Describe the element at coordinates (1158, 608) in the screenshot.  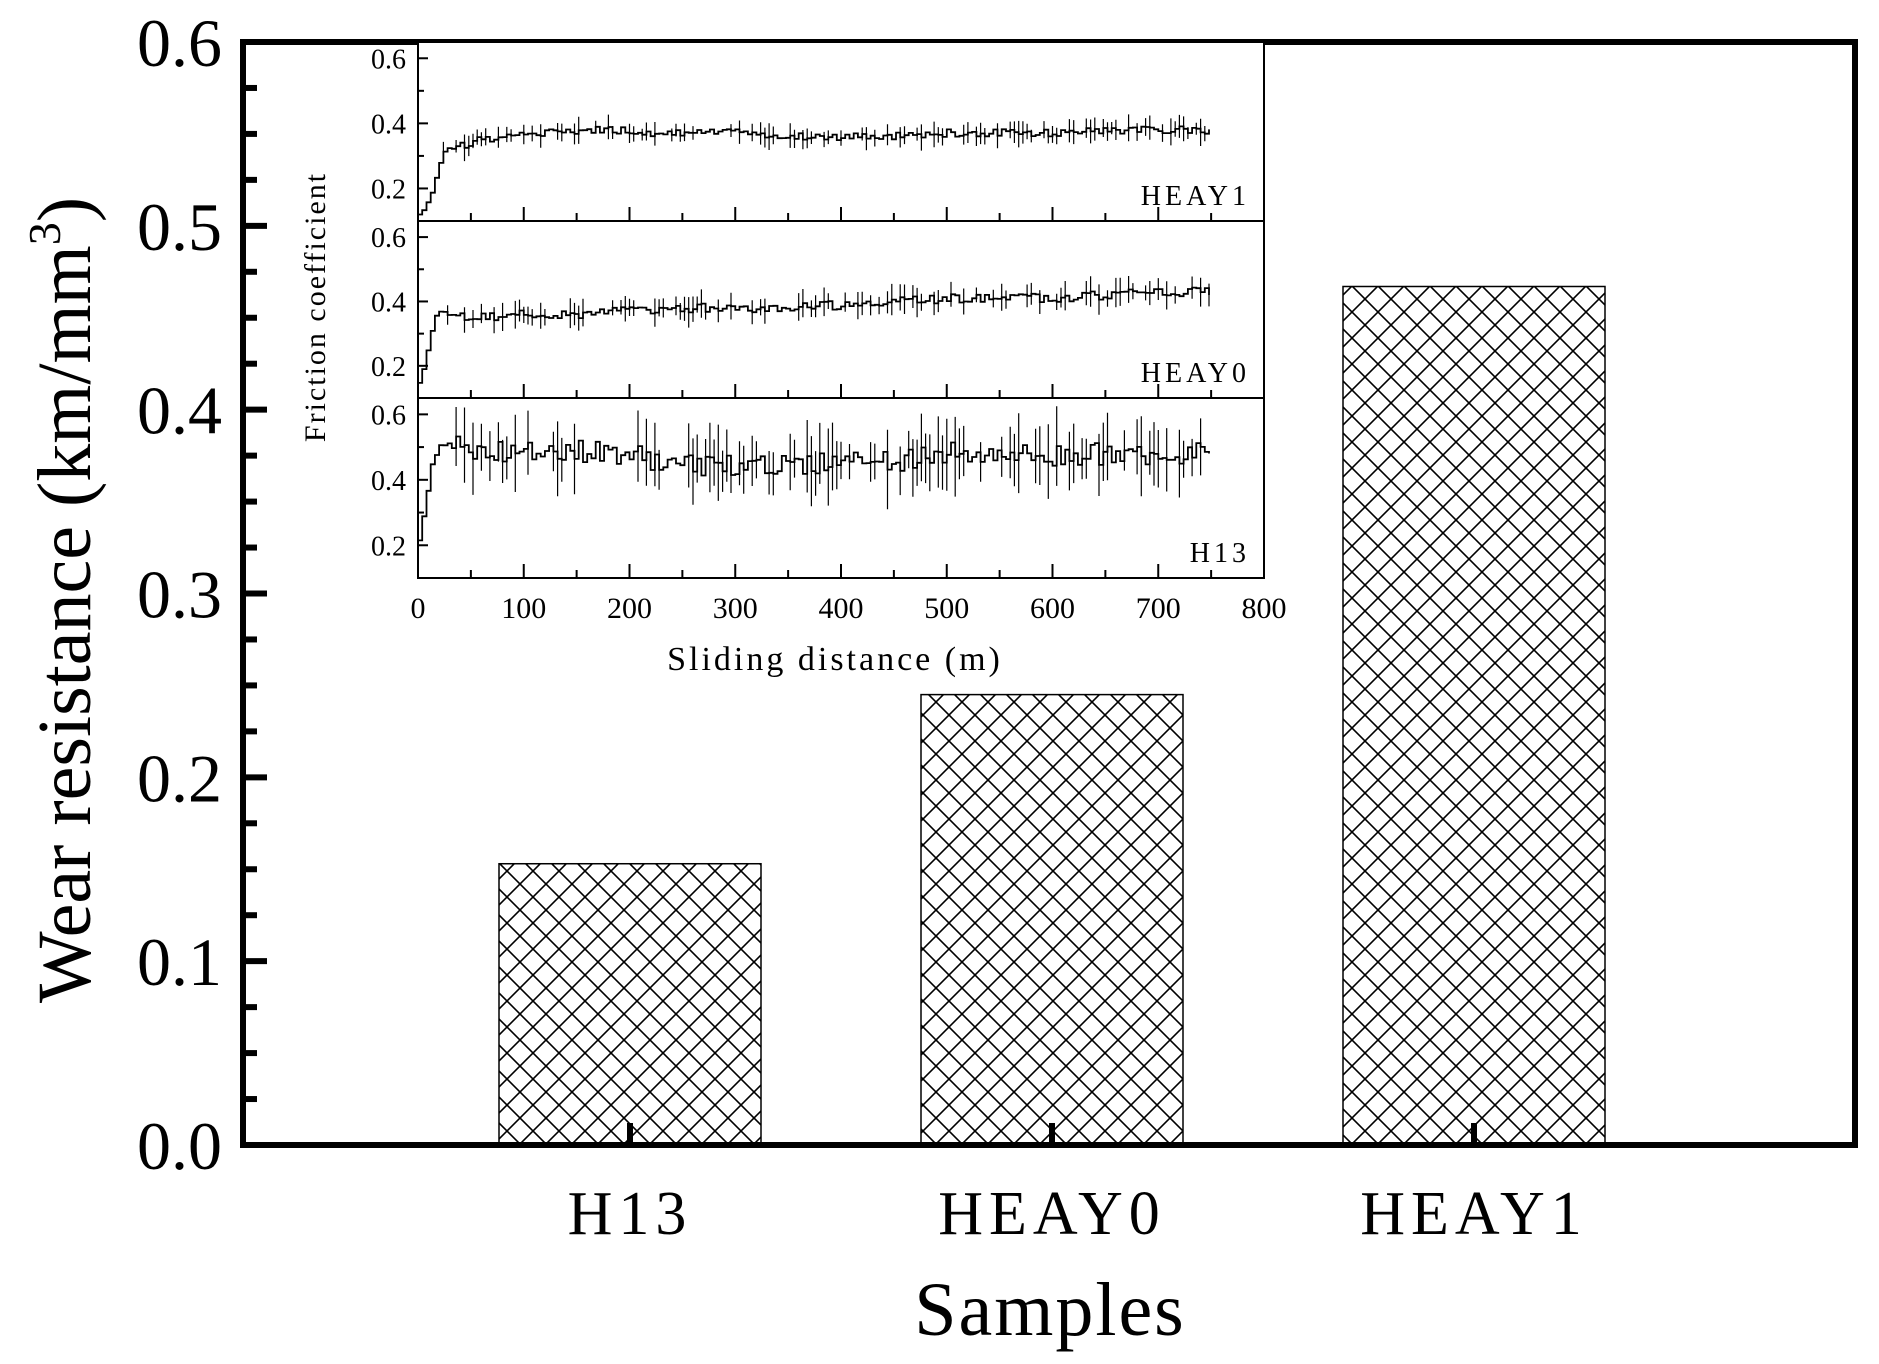
I see `inset-x-tick-label: 700` at that location.